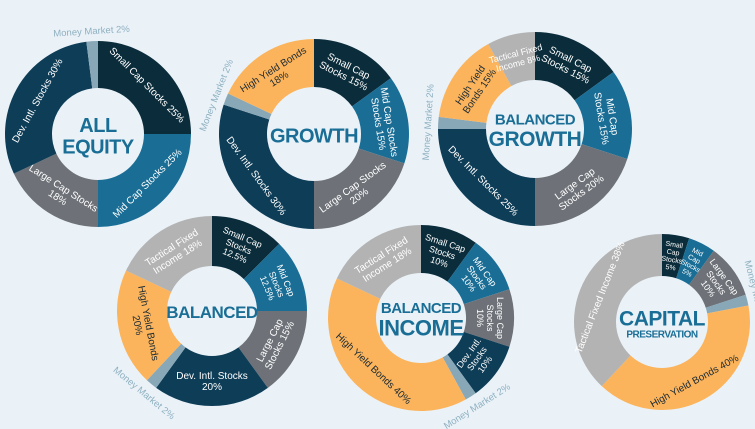 Image resolution: width=755 pixels, height=429 pixels. I want to click on slice-label-mid-cap-stocks: MidCapStocks5%, so click(692, 263).